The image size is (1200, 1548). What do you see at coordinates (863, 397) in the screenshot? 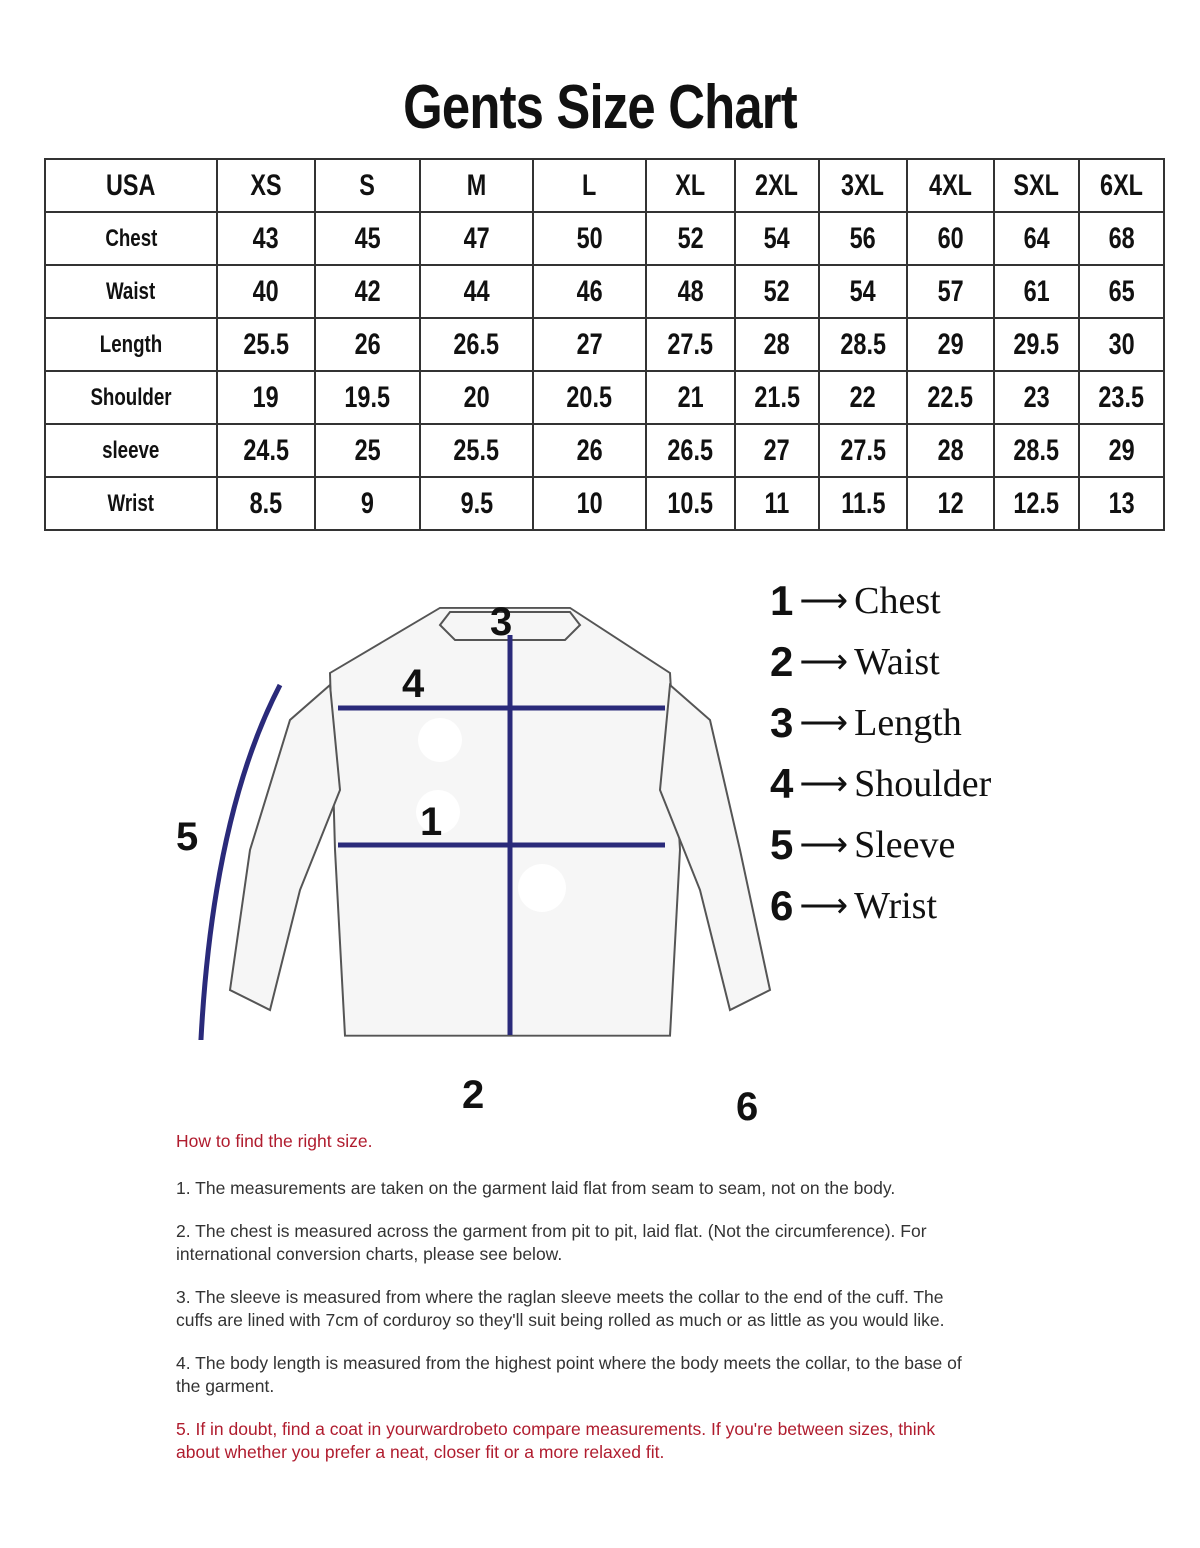
I see `table-cell: 22` at bounding box center [863, 397].